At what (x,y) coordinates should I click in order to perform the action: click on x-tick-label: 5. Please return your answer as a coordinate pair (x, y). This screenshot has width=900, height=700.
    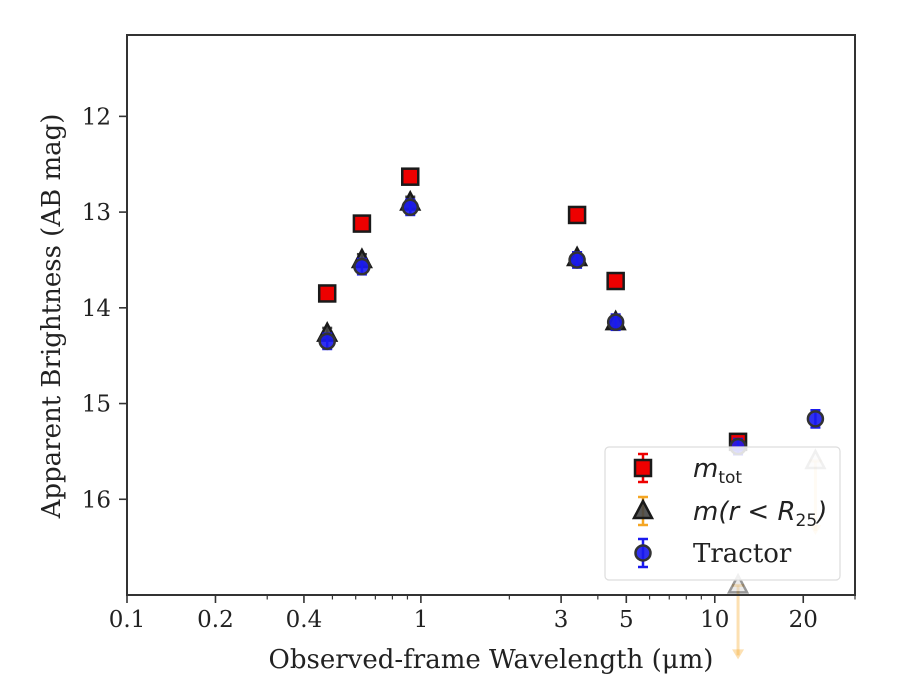
    Looking at the image, I should click on (626, 620).